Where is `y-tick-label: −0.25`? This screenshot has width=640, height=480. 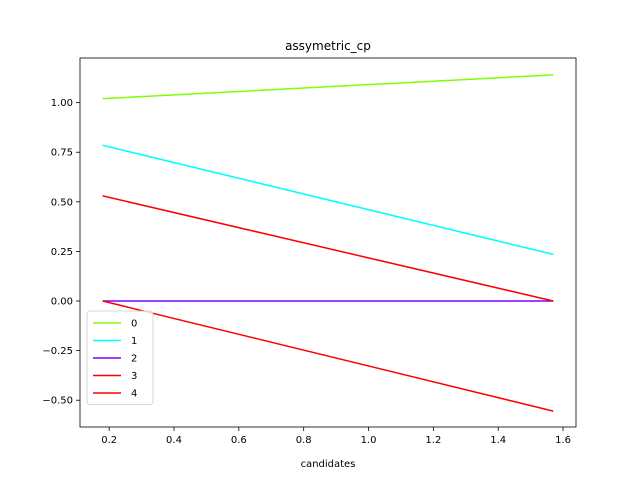
y-tick-label: −0.25 is located at coordinates (57, 351).